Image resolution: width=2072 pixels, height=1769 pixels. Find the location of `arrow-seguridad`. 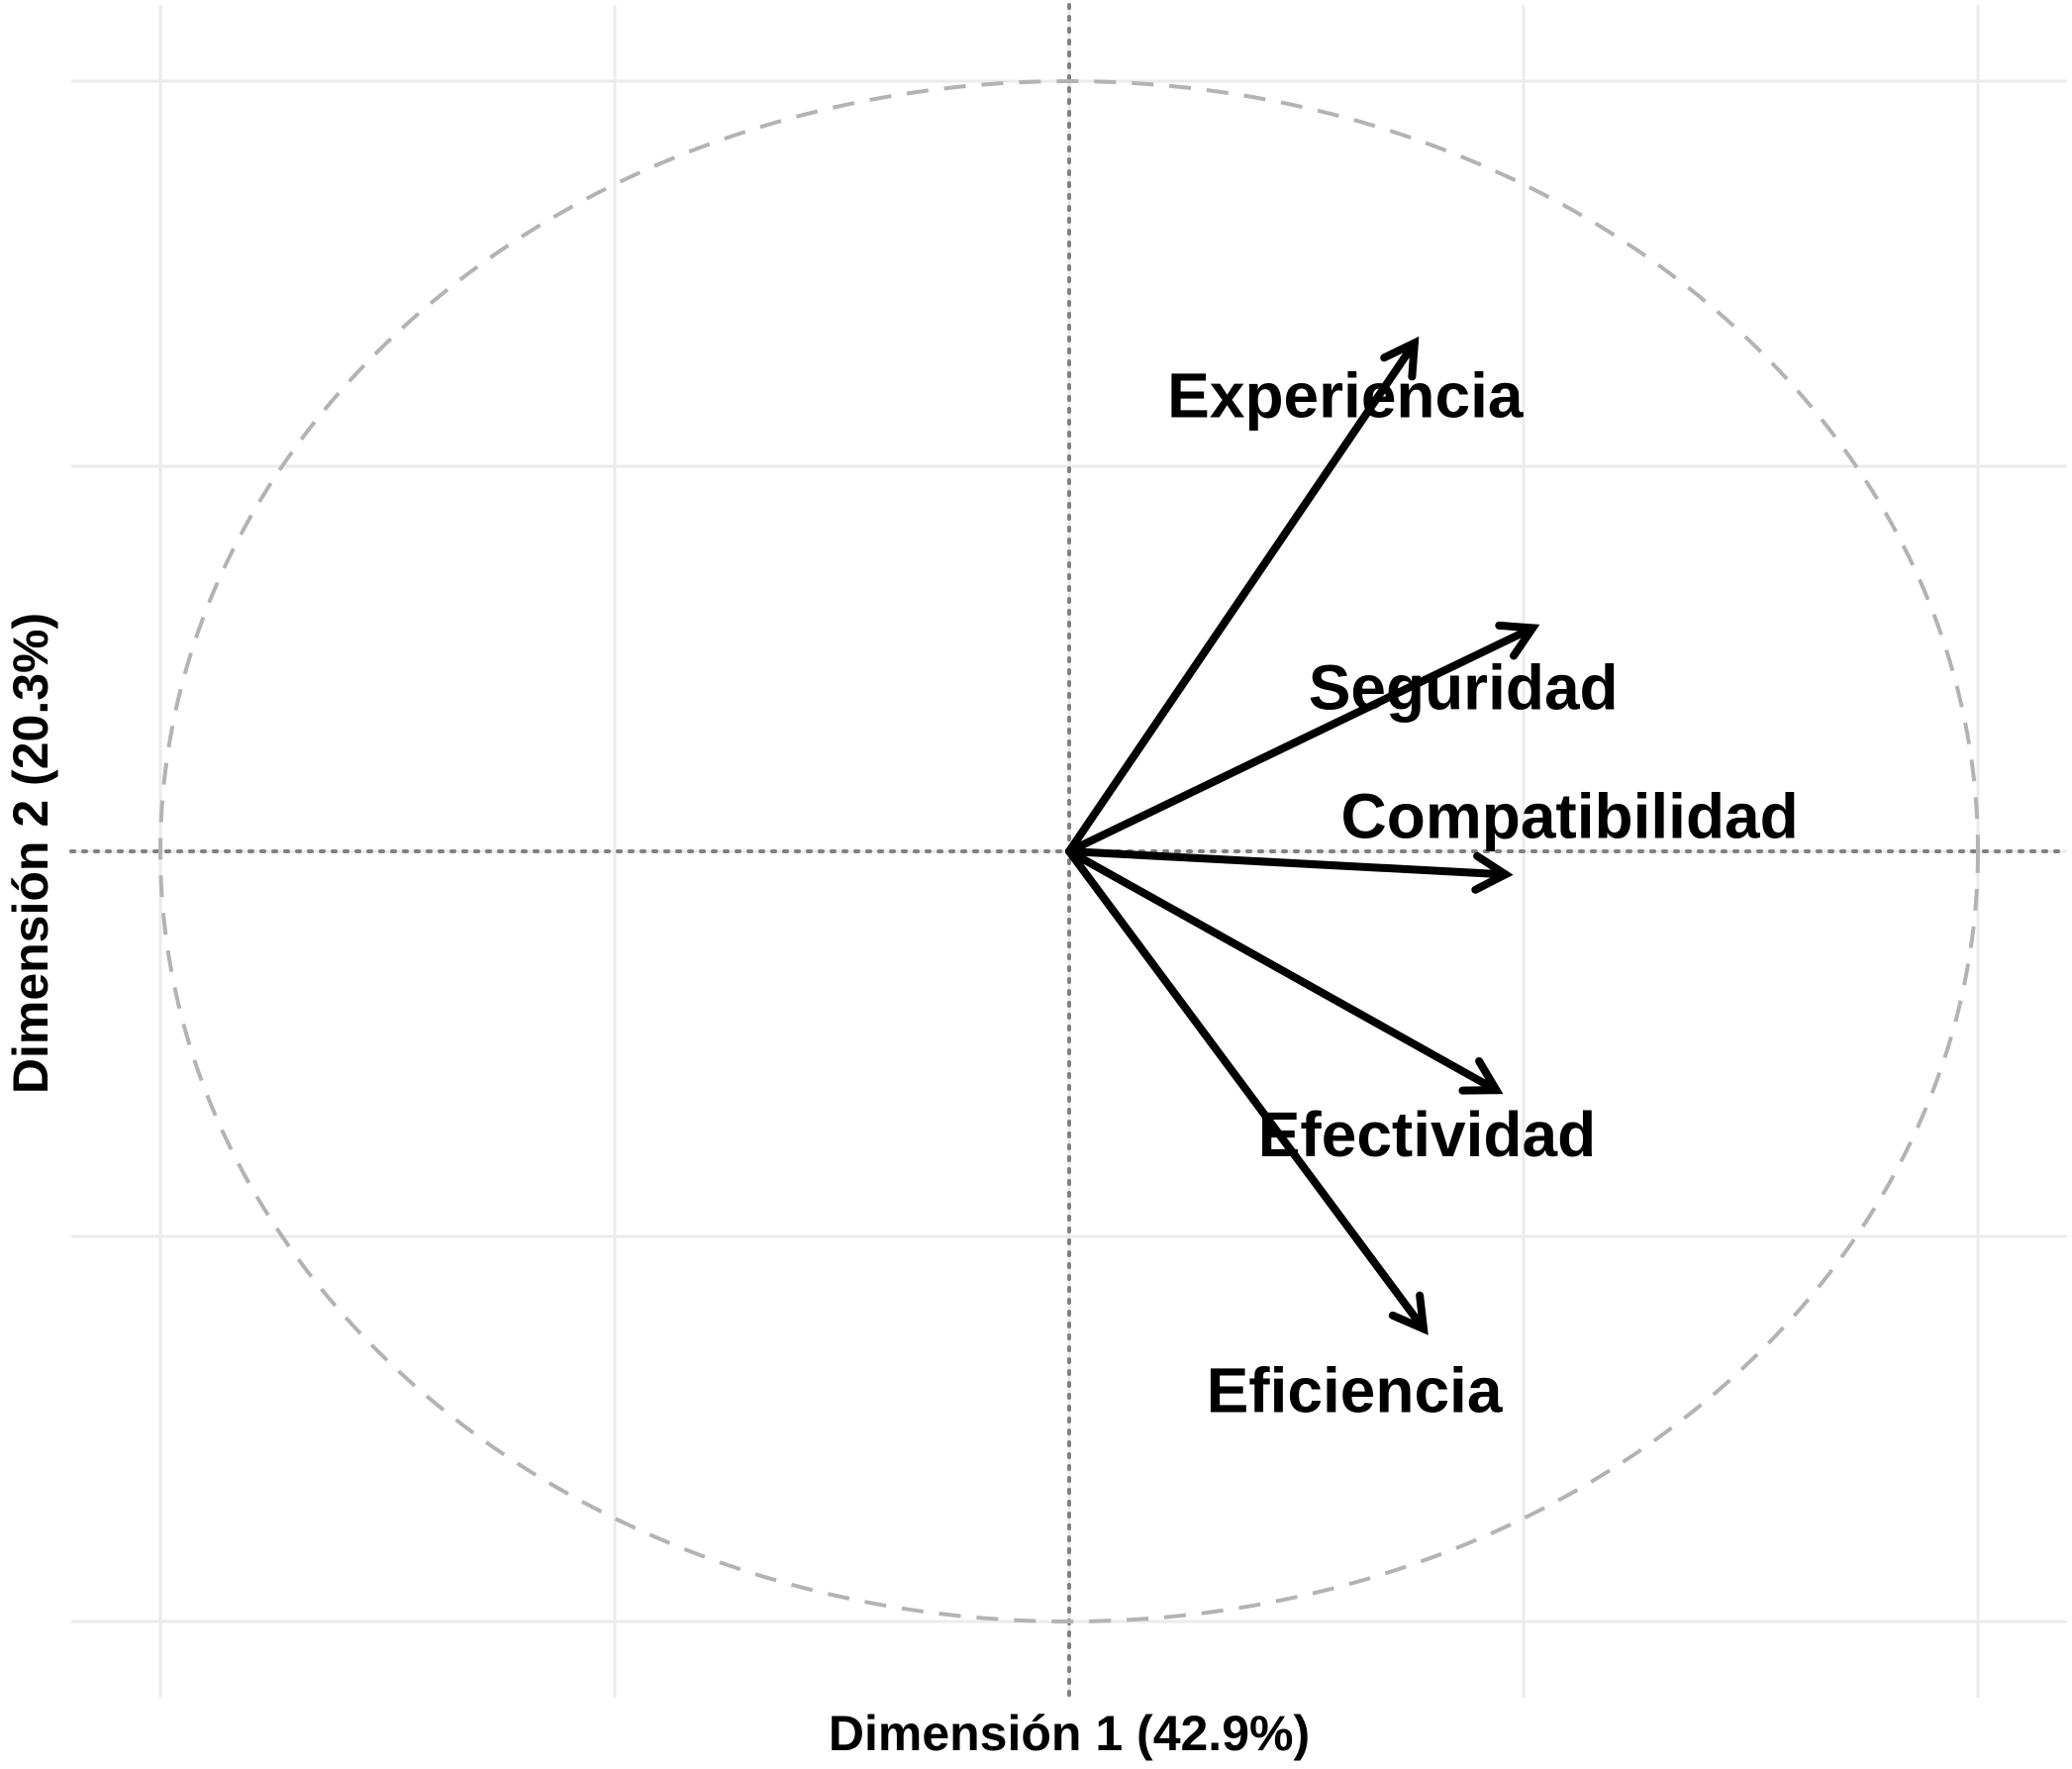

arrow-seguridad is located at coordinates (1302, 738).